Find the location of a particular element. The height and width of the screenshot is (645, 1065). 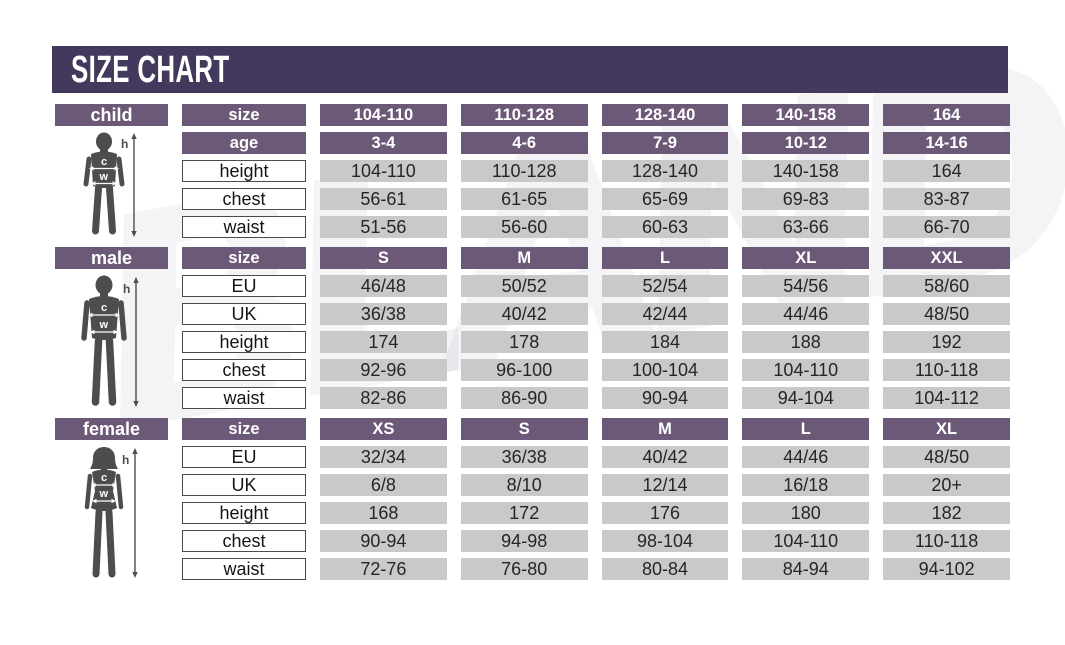

male-uk-value: 44/46 is located at coordinates (806, 314).